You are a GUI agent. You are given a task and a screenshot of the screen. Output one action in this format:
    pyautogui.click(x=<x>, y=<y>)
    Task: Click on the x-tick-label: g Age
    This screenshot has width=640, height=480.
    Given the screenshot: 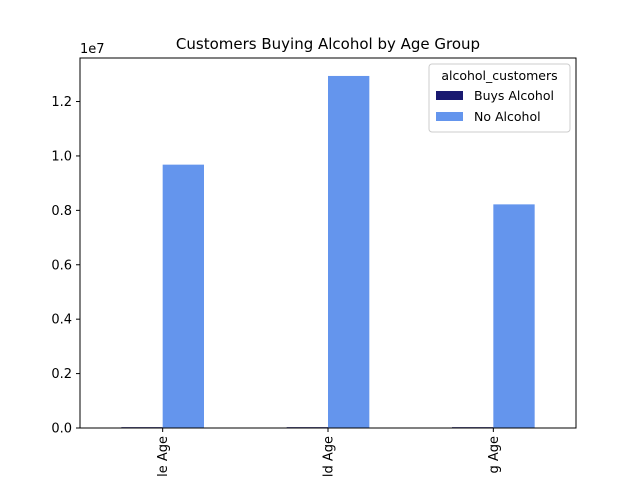 What is the action you would take?
    pyautogui.click(x=494, y=455)
    